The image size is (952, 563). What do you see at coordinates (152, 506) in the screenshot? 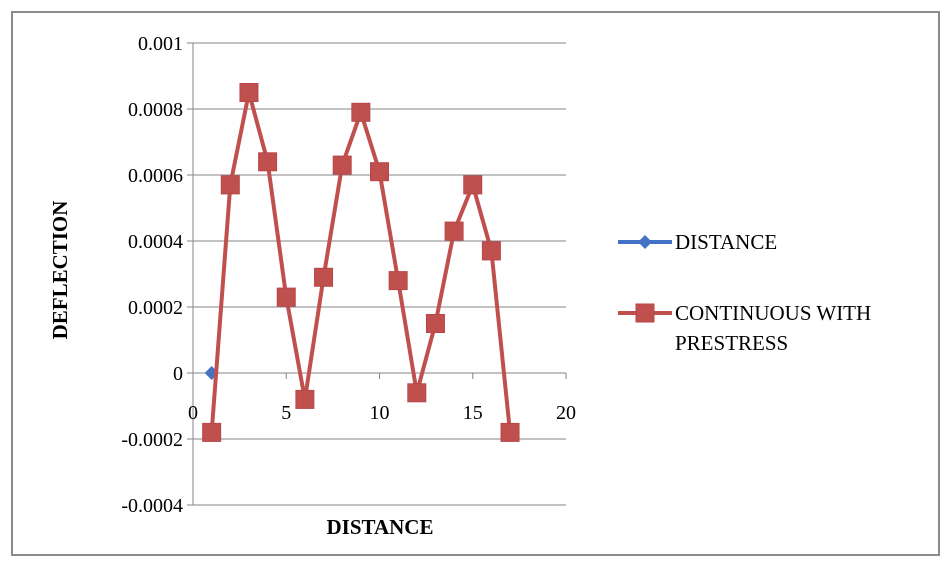
I see `y-tick-label: -0.0004` at bounding box center [152, 506].